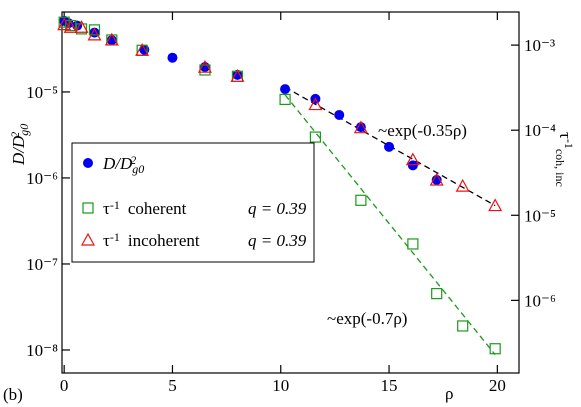  I want to click on legend-label: τ-1 coherent, so click(145, 208).